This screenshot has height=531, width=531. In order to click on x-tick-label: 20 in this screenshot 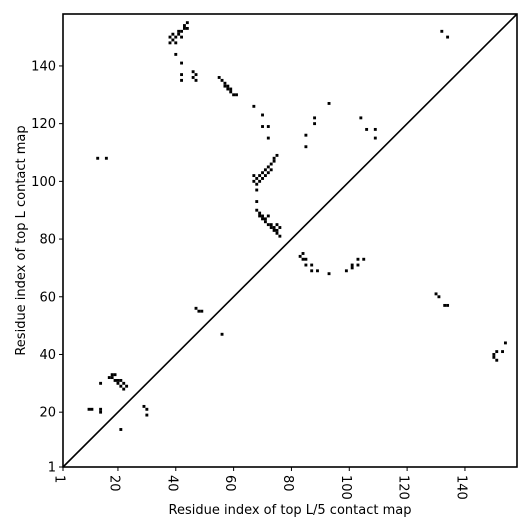, I will do `click(113, 483)`.